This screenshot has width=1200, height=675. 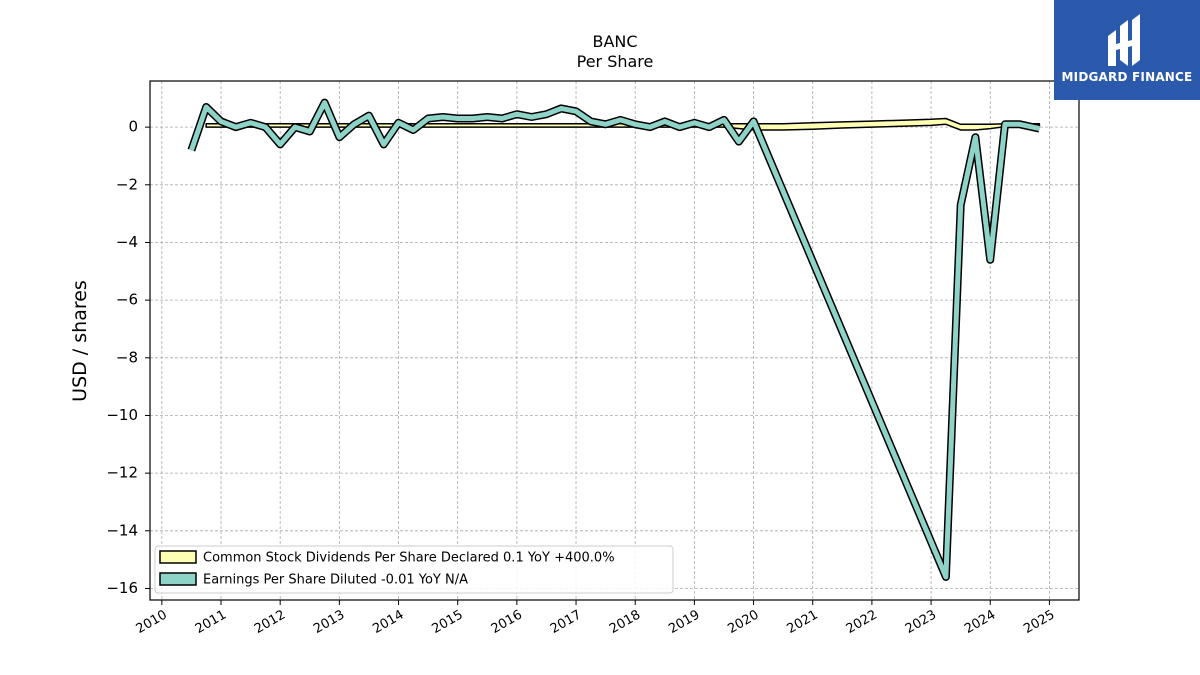 What do you see at coordinates (507, 622) in the screenshot?
I see `x-tick-label: 2016` at bounding box center [507, 622].